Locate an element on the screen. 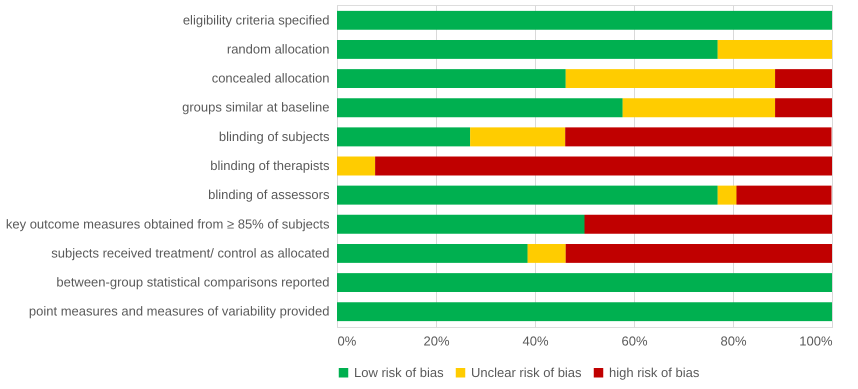 This screenshot has height=389, width=858. y-tick-label: eligibility criteria specified is located at coordinates (256, 20).